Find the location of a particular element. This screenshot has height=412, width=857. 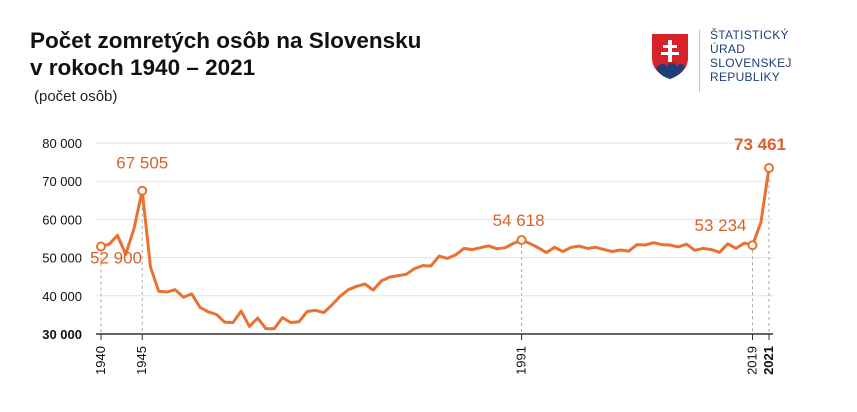

data-label: 73 461 is located at coordinates (760, 144).